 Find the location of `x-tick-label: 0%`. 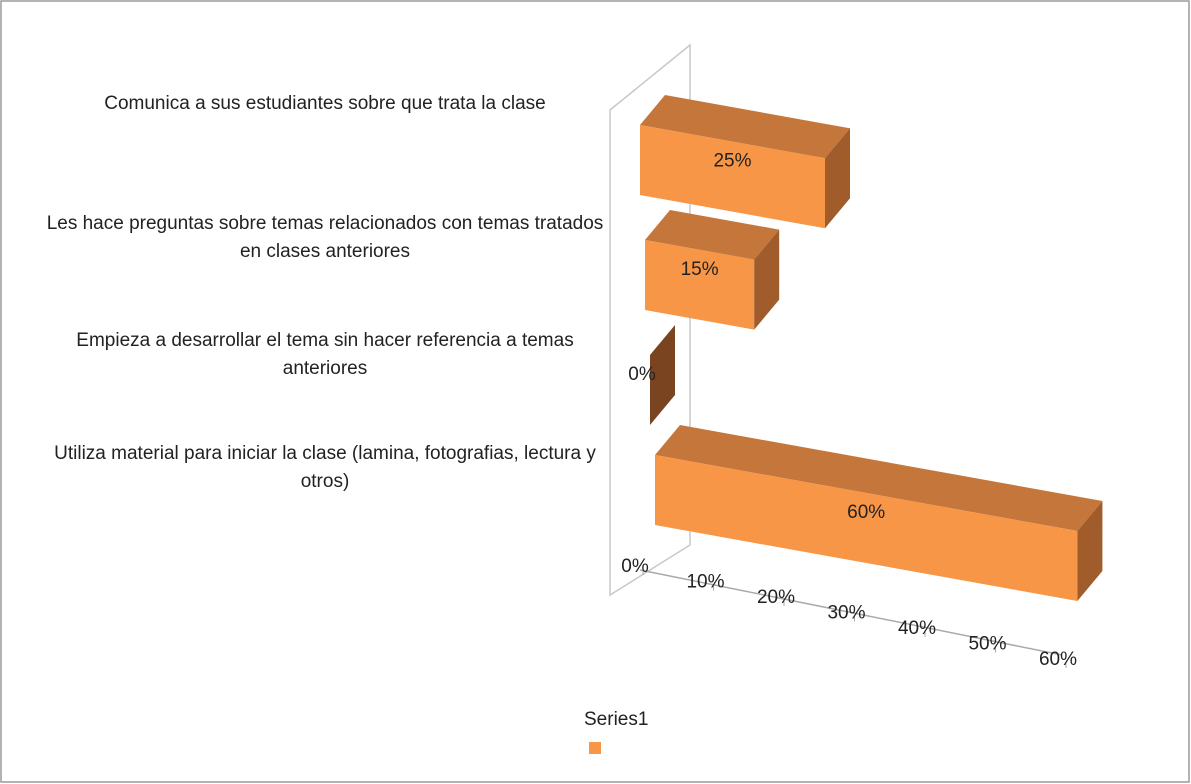

x-tick-label: 0% is located at coordinates (635, 566).